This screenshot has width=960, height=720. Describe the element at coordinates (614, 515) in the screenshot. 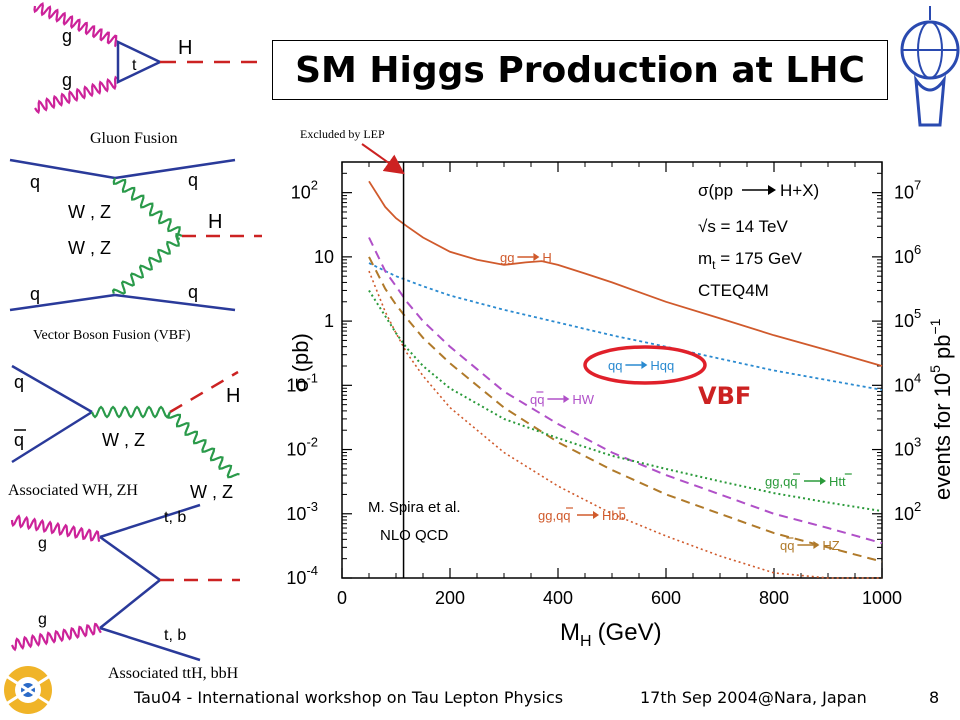

I see `svg-text: Hbb` at that location.